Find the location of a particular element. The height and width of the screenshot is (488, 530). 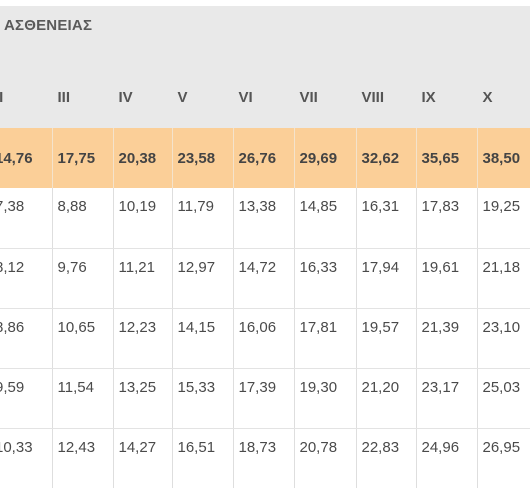

highlighted-cell: 32,62 is located at coordinates (386, 158).